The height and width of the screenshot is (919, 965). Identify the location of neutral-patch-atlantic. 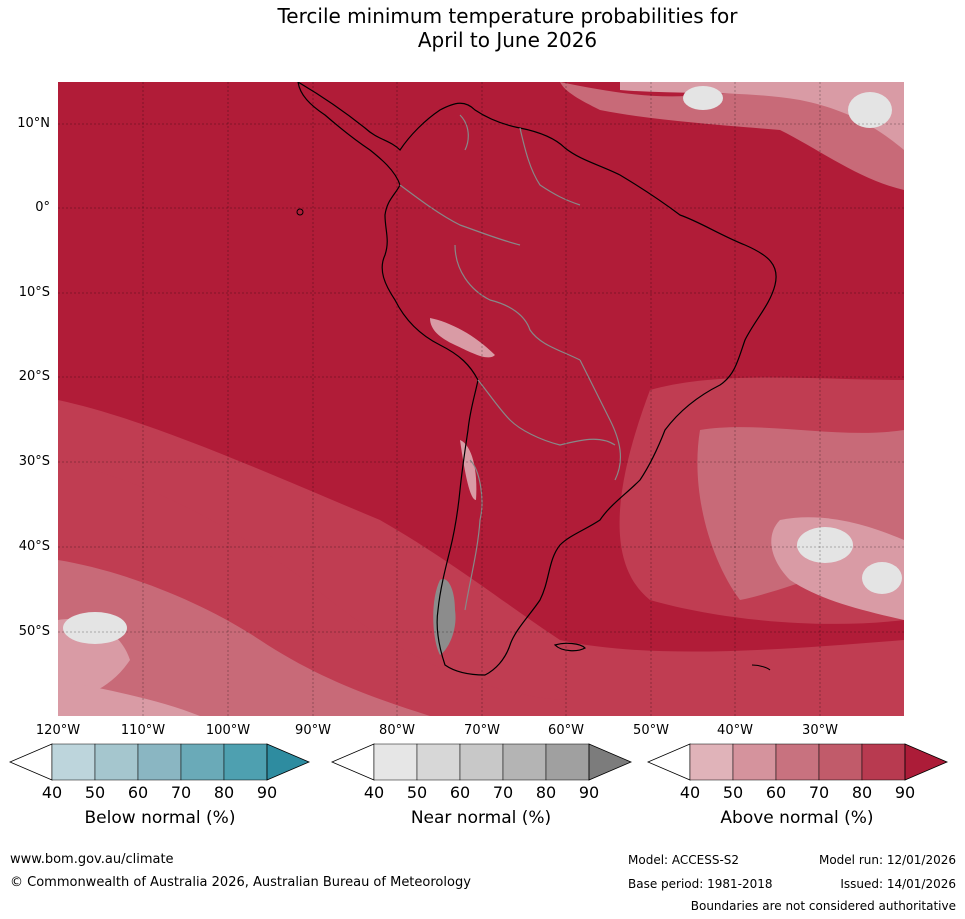
(825, 545).